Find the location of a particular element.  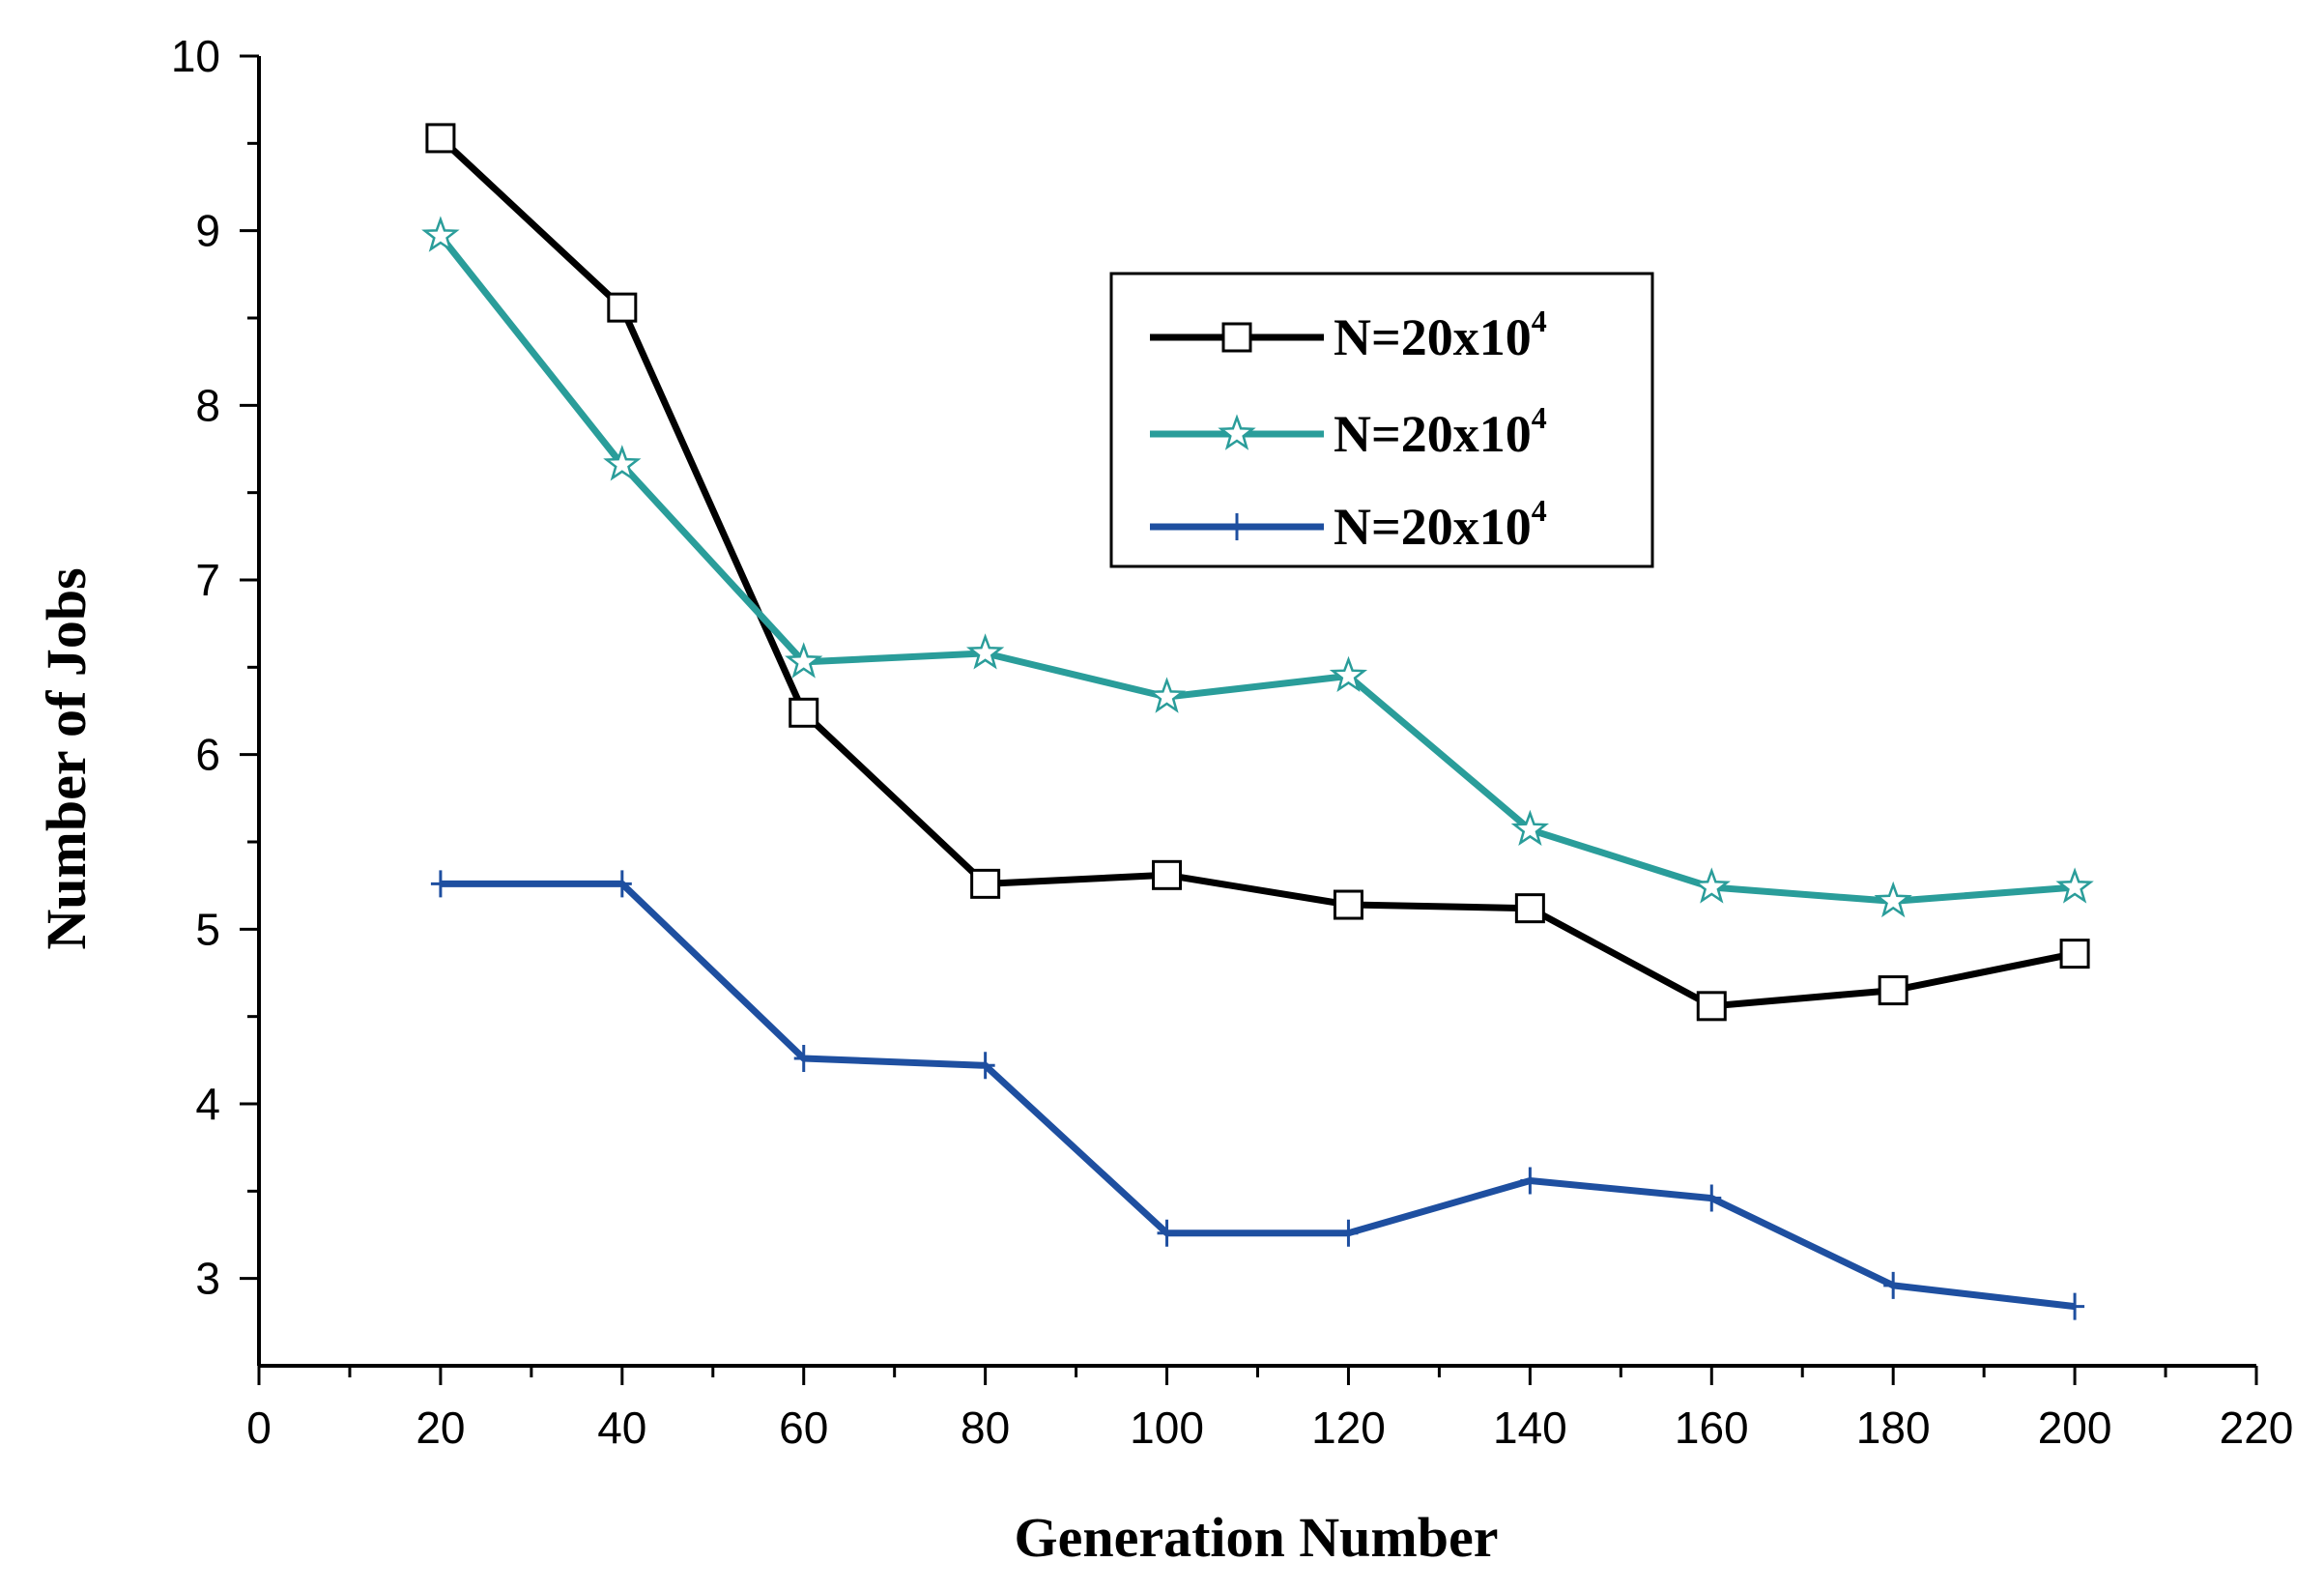

x-axis-title: Generation Number is located at coordinates (1257, 1537).